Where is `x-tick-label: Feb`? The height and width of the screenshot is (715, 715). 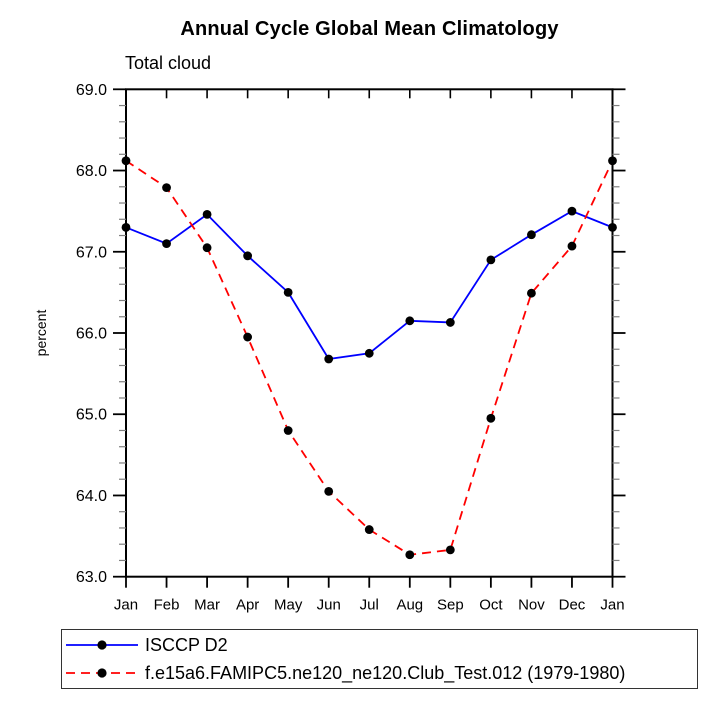 x-tick-label: Feb is located at coordinates (167, 605).